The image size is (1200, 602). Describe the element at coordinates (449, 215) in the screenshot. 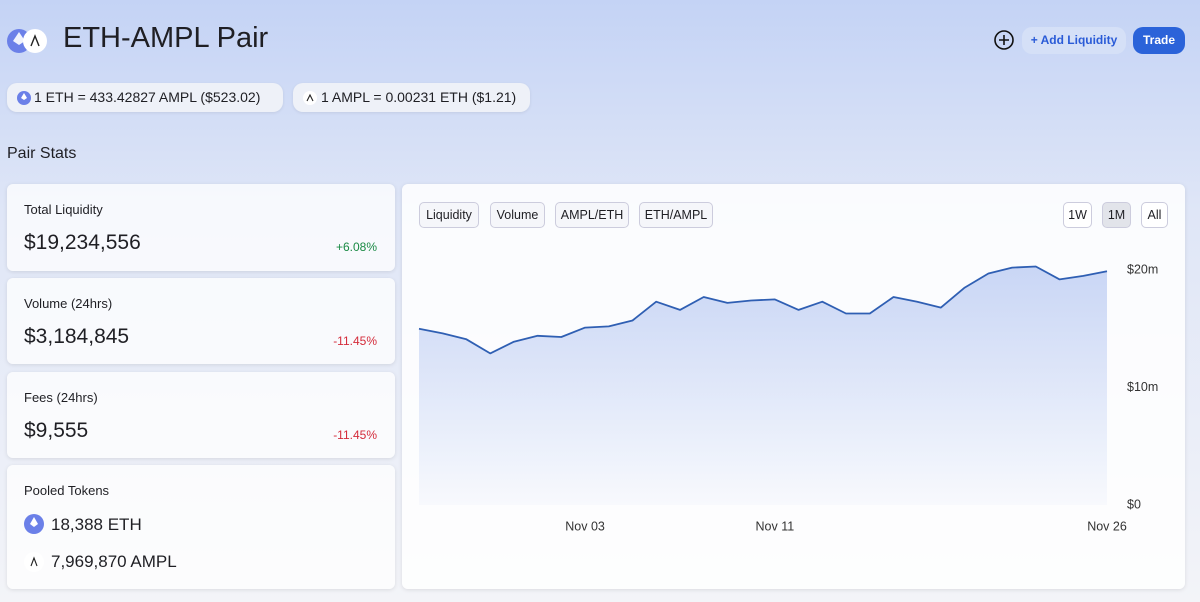

I see `chart-tab: Liquidity` at that location.